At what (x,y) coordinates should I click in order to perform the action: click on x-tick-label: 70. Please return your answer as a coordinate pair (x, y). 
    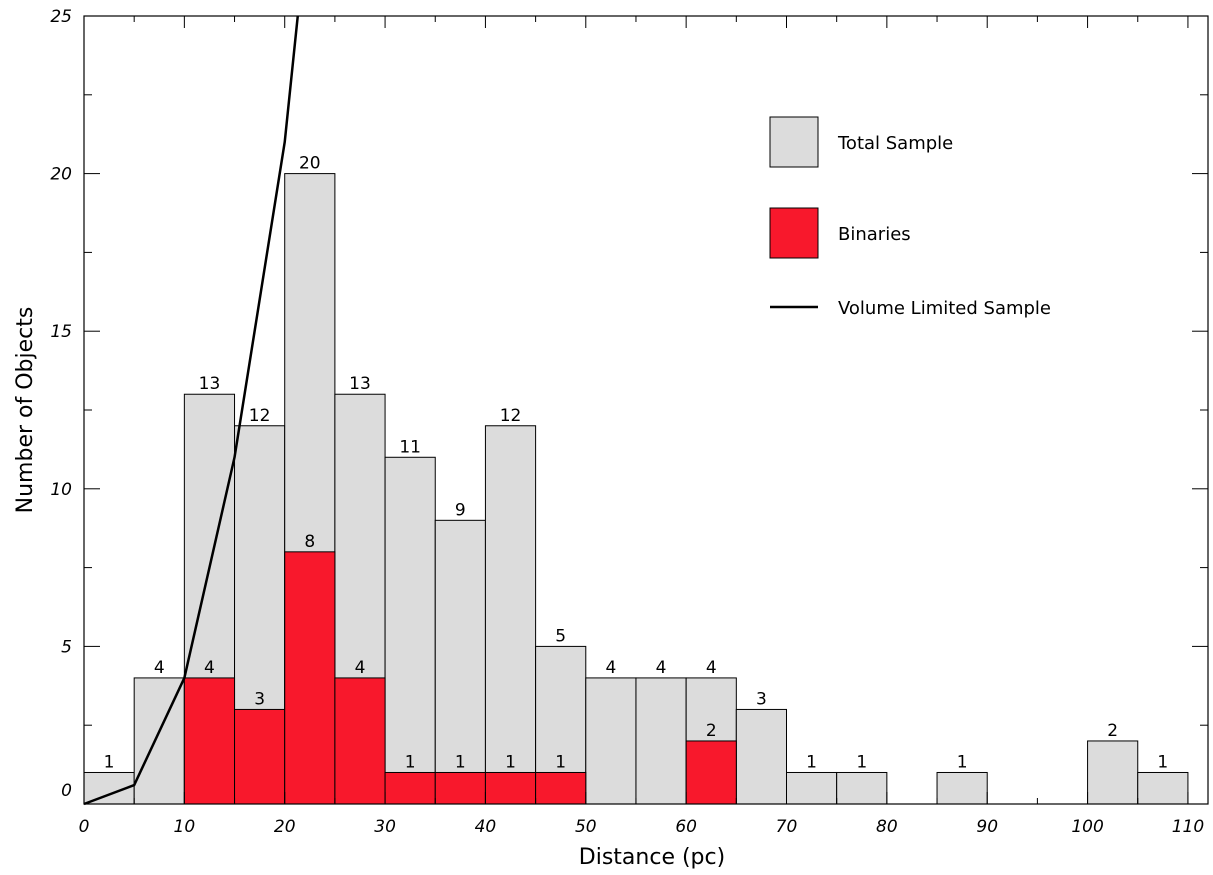
    Looking at the image, I should click on (787, 827).